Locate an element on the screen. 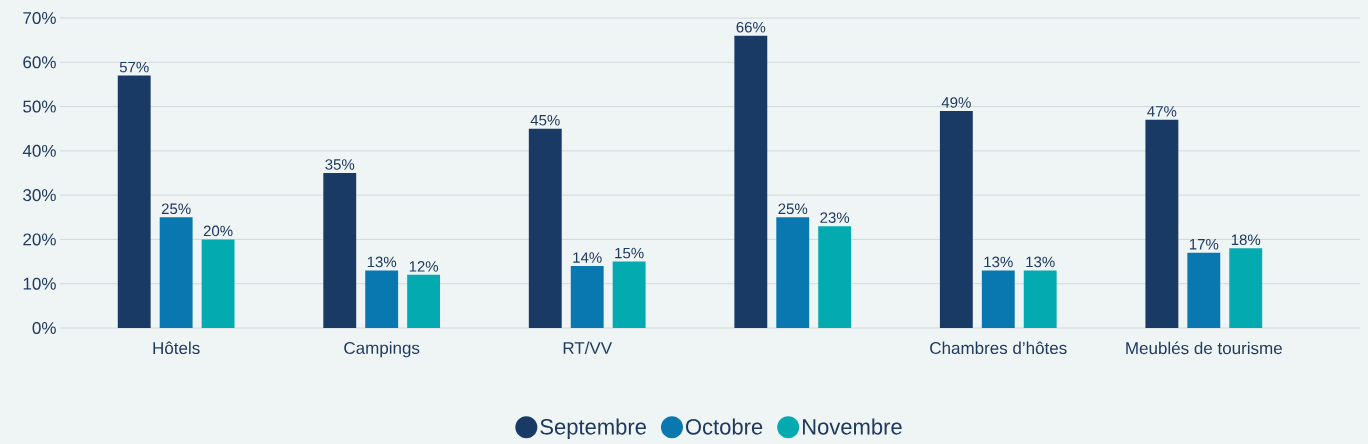  data-label: 12% is located at coordinates (424, 266).